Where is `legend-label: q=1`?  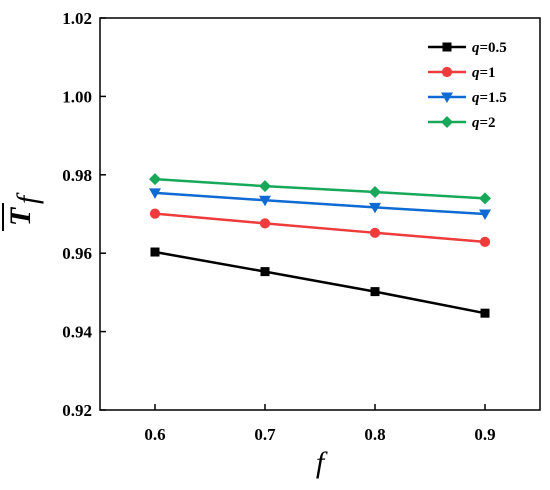 legend-label: q=1 is located at coordinates (484, 73).